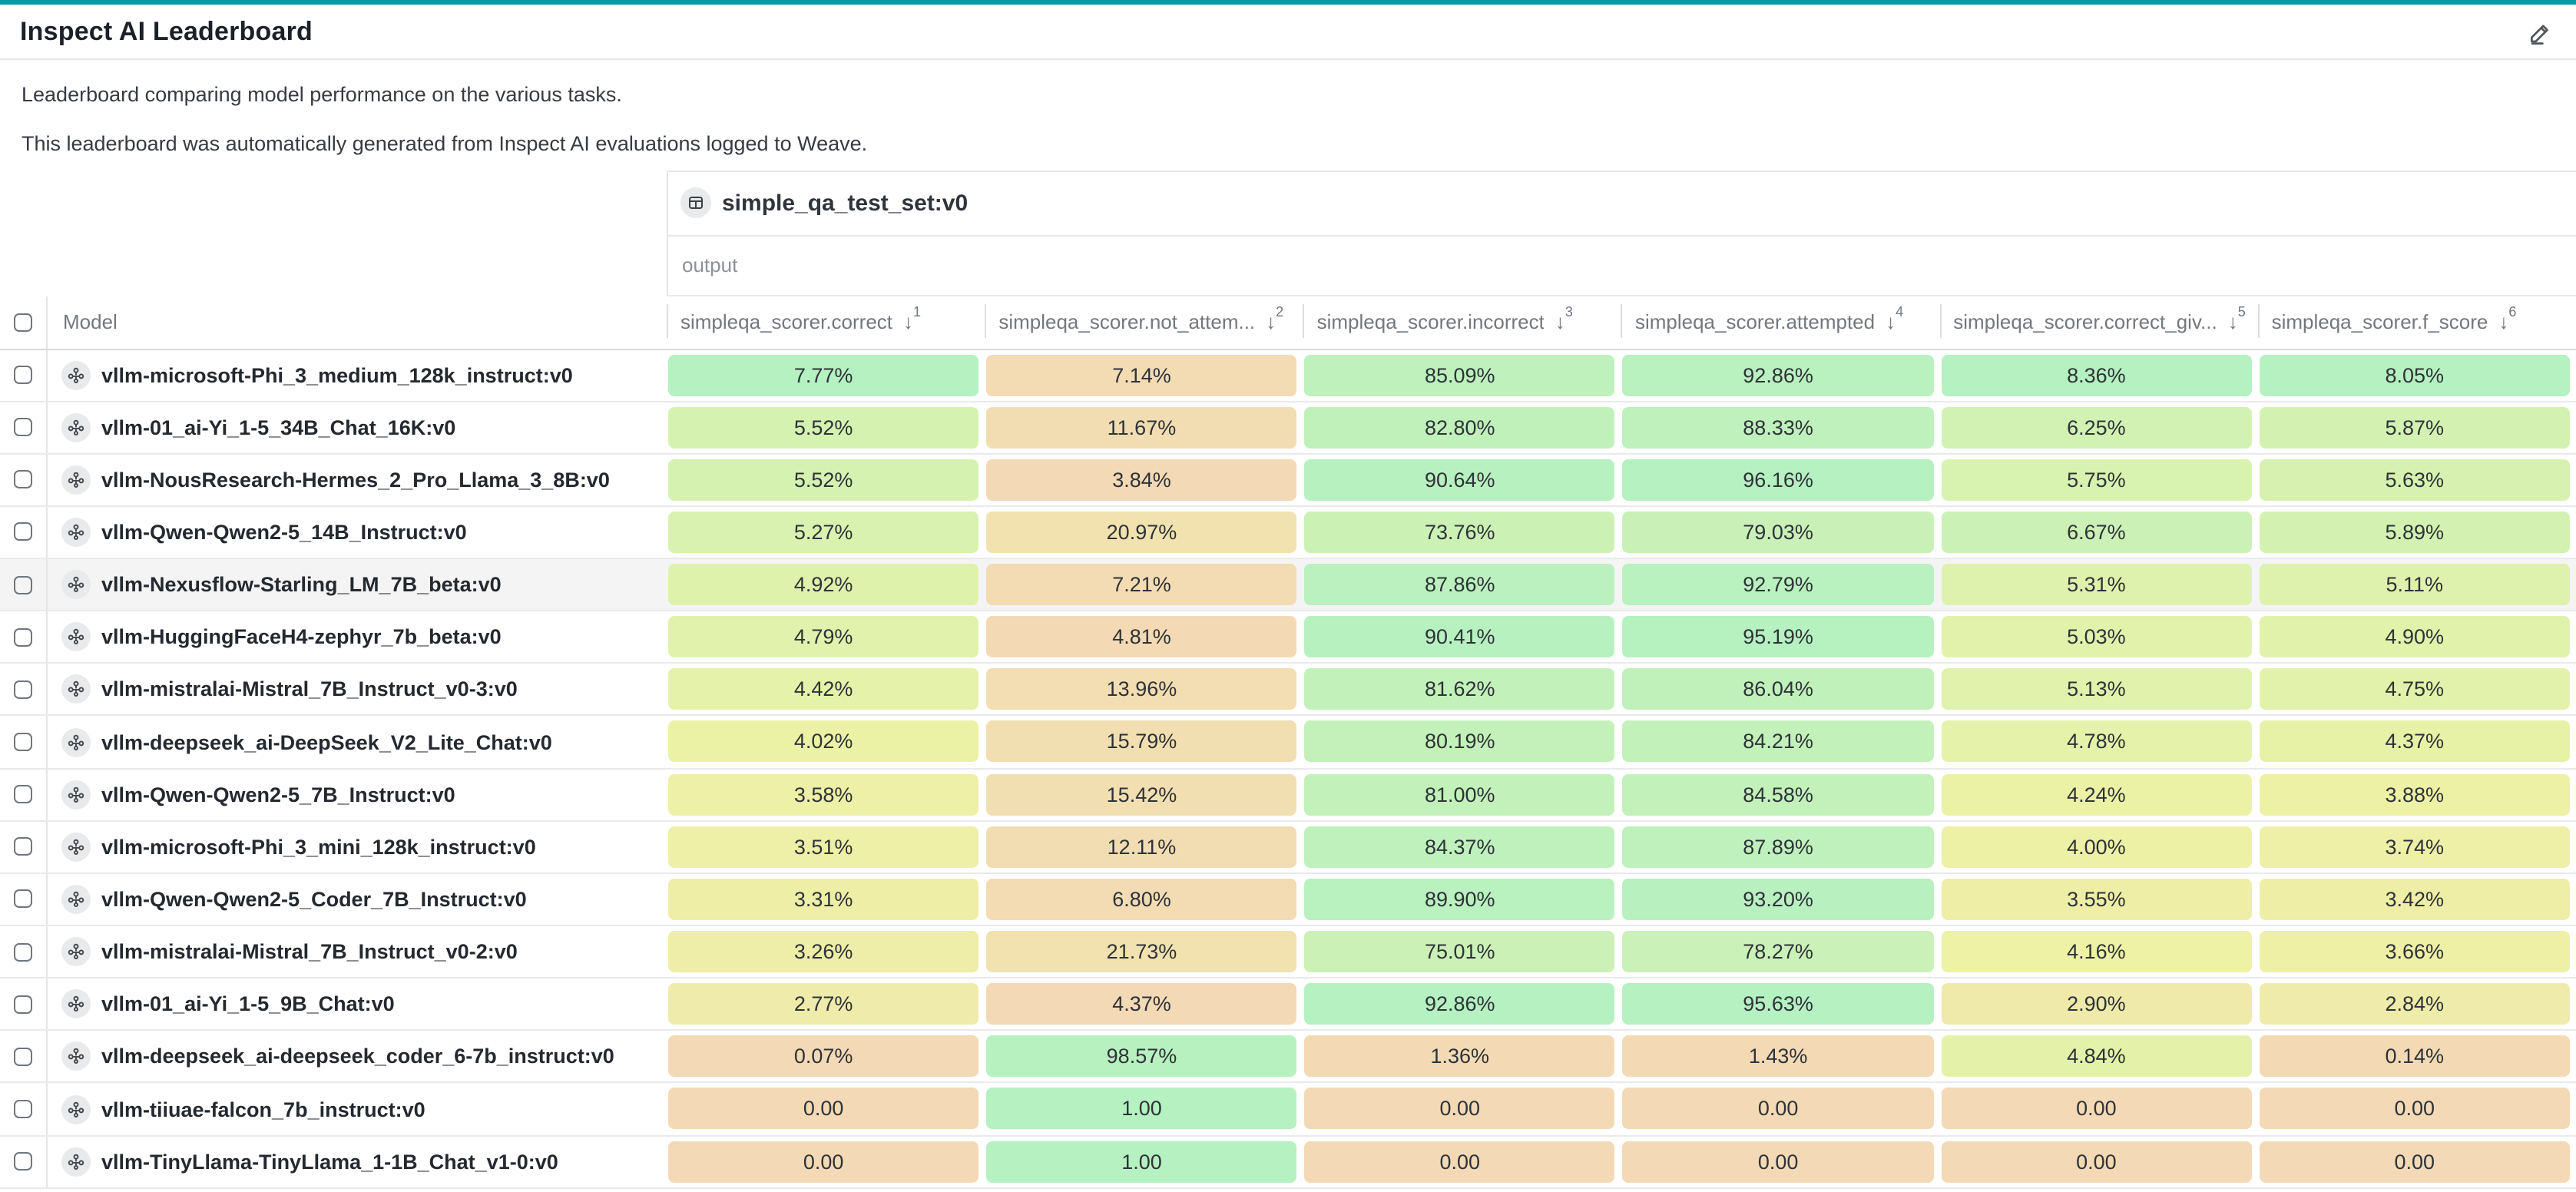 The image size is (2576, 1192). Describe the element at coordinates (284, 532) in the screenshot. I see `model-name: vllm-Qwen-Qwen2-5_14B_Instruct:v0` at that location.